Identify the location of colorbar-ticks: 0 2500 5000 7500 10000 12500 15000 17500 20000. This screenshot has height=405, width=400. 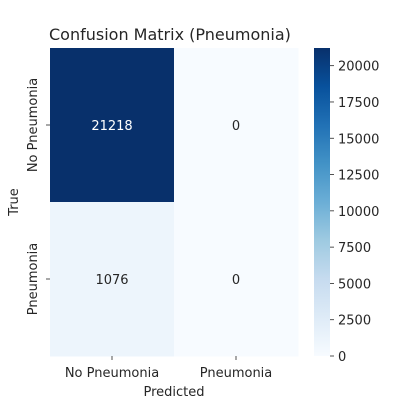
(354, 212).